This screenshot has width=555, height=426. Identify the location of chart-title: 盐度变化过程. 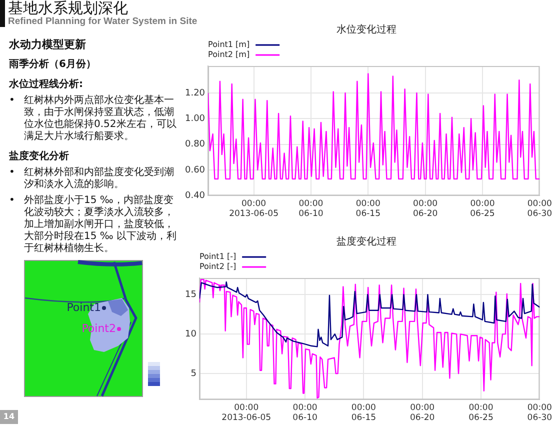
(366, 242).